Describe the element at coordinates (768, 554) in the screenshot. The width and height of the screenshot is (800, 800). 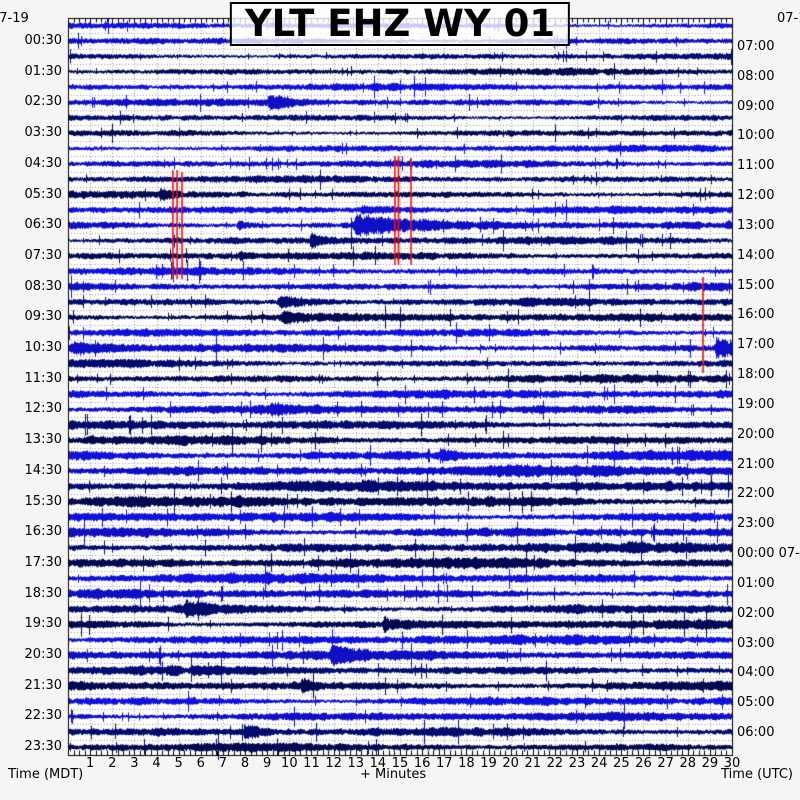
I see `right-time-label: 00:00 07-20` at that location.